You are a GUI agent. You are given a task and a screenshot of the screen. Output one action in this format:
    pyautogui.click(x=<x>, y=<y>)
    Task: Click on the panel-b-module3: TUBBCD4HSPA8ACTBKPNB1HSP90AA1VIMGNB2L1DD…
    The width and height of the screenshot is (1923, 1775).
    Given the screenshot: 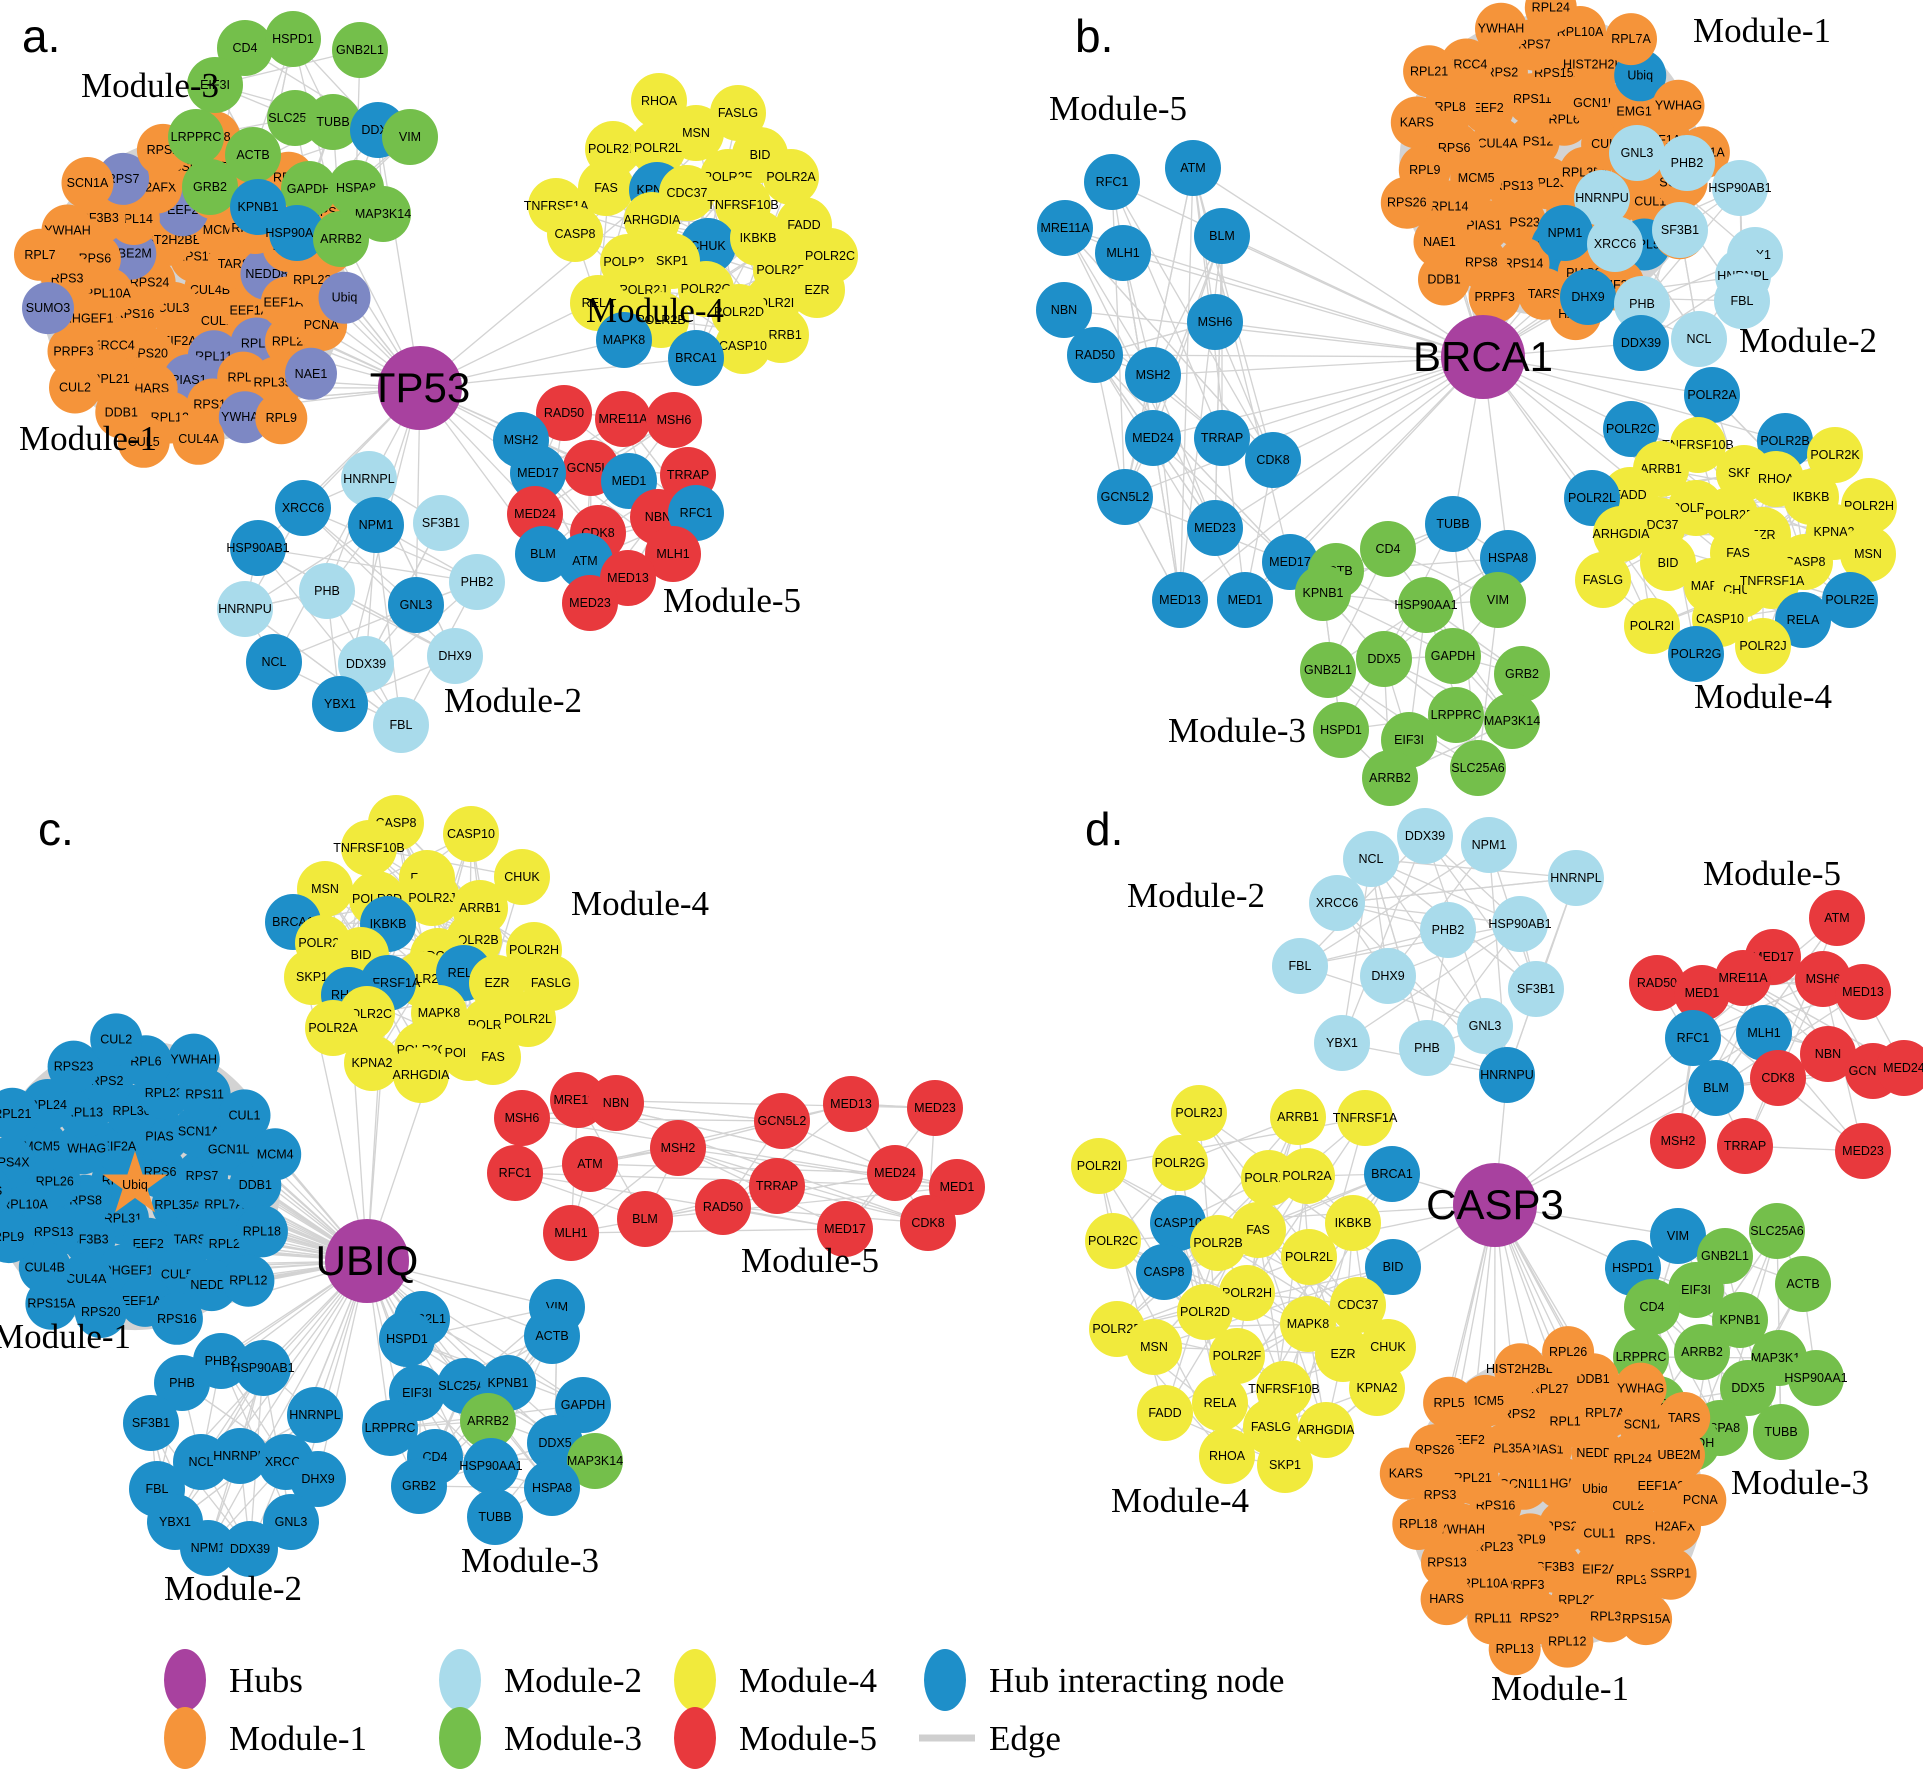 What is the action you would take?
    pyautogui.click(x=1422, y=651)
    